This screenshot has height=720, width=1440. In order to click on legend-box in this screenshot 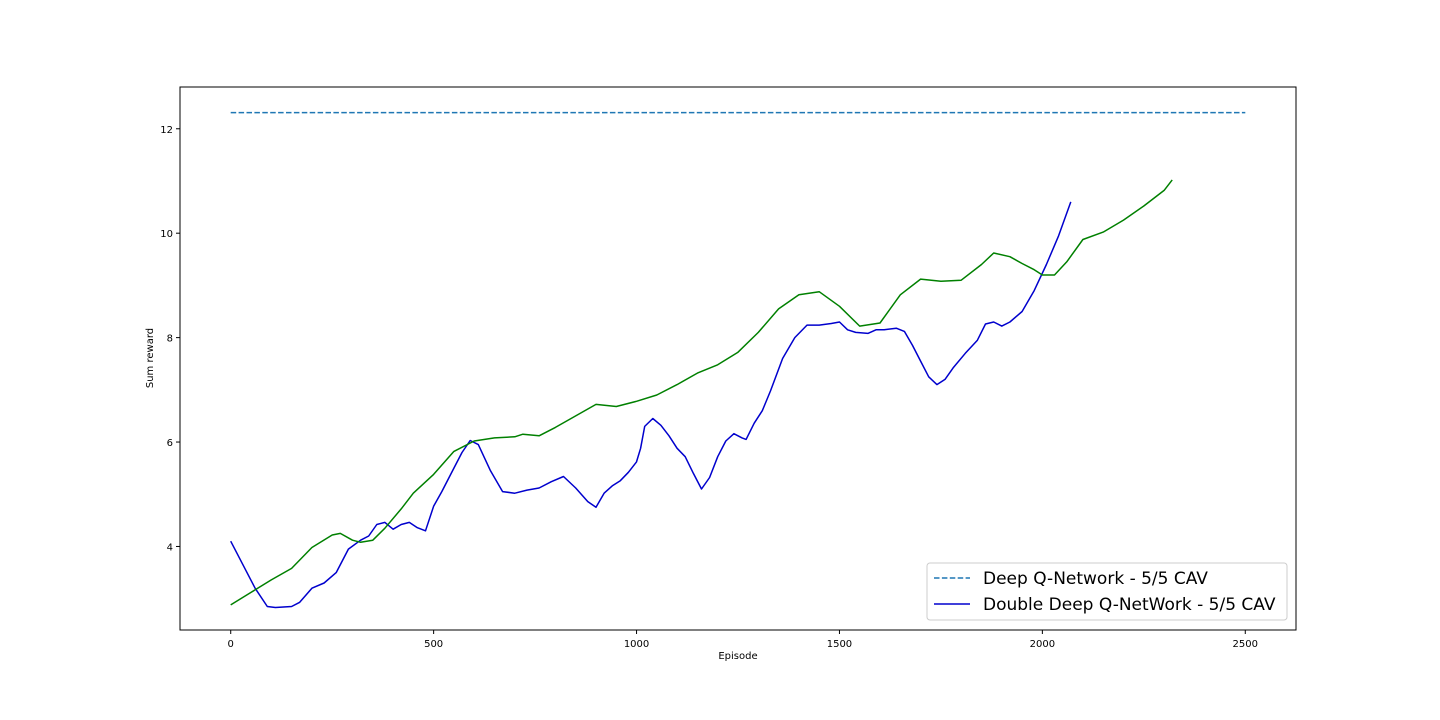, I will do `click(1107, 591)`.